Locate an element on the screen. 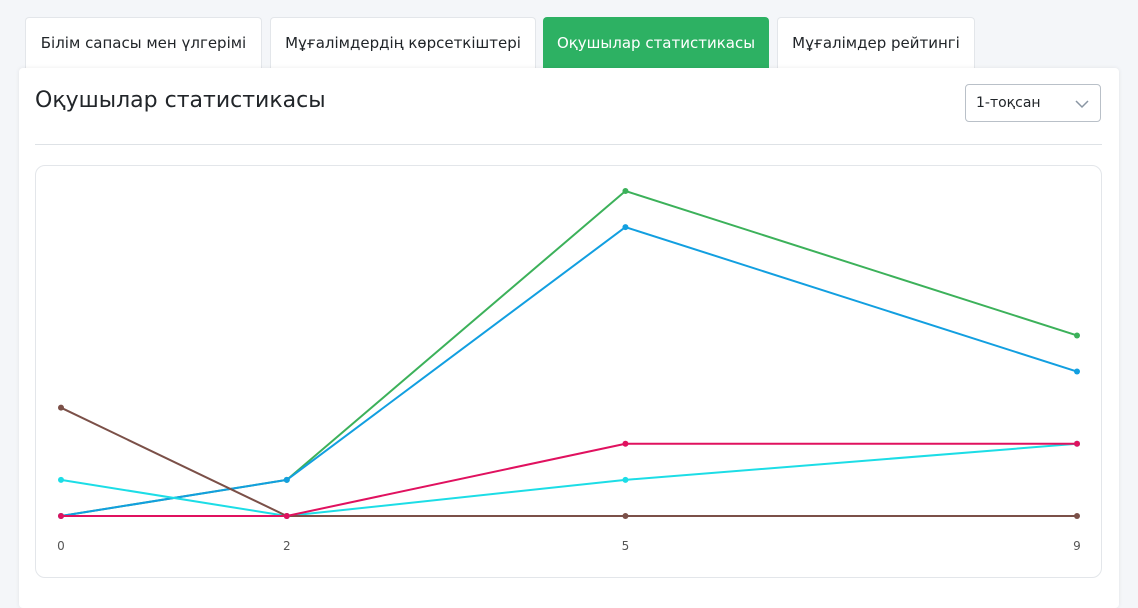 Image resolution: width=1138 pixels, height=608 pixels. data-point-s4-x9 is located at coordinates (1077, 443).